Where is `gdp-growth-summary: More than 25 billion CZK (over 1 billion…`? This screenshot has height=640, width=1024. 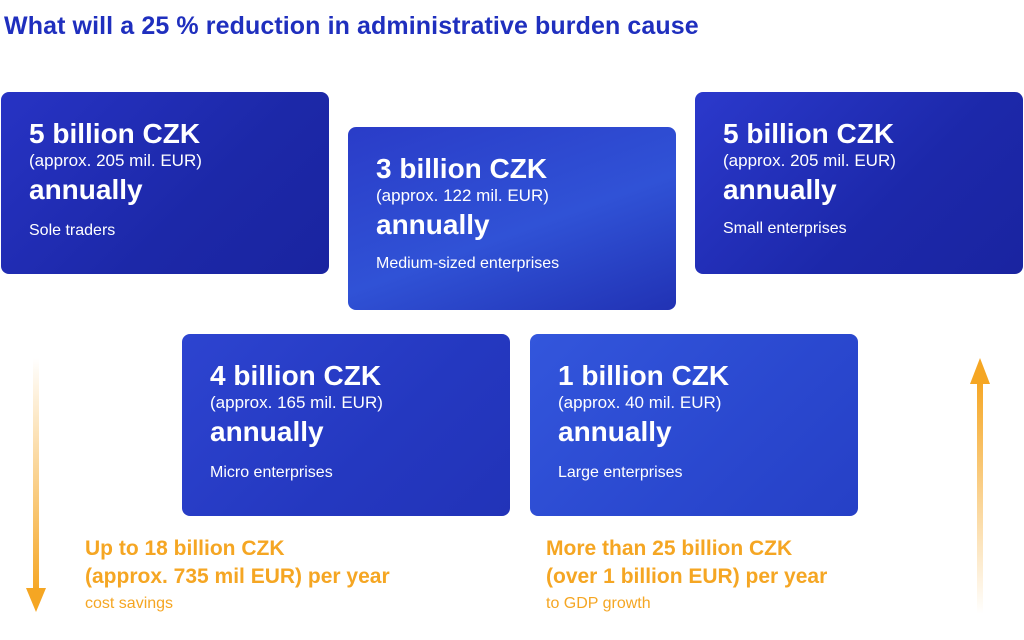
gdp-growth-summary: More than 25 billion CZK (over 1 billion… is located at coordinates (686, 575).